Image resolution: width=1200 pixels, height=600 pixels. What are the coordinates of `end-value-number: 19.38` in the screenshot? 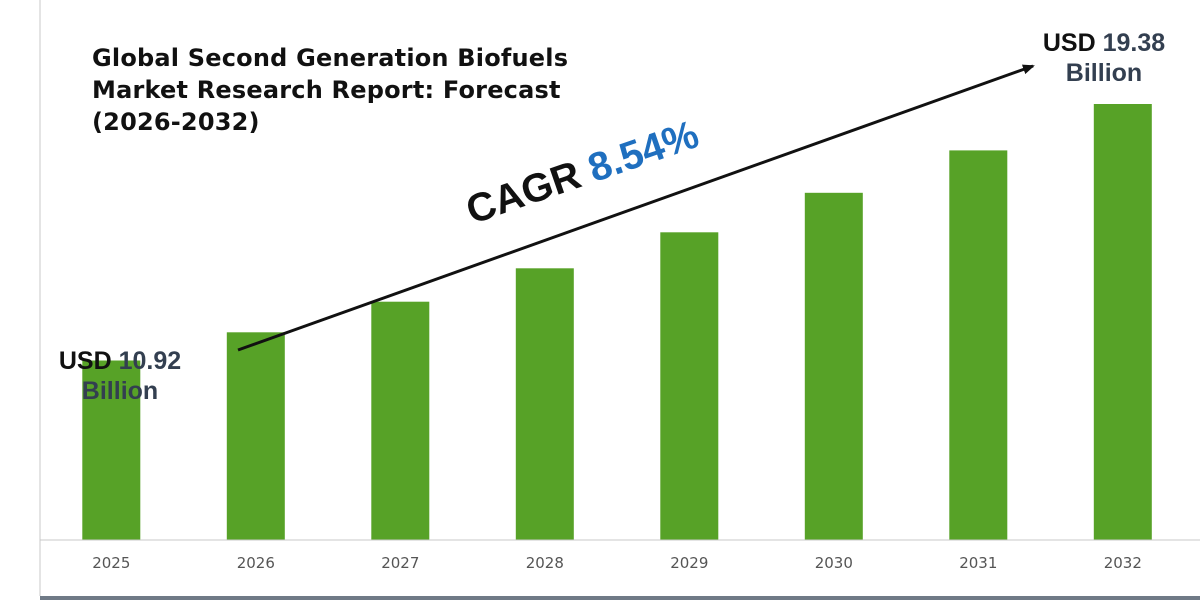 It's located at (1134, 43).